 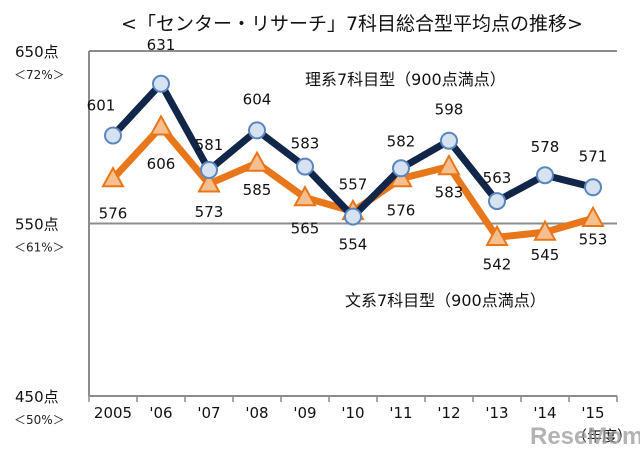 What do you see at coordinates (209, 145) in the screenshot?
I see `data-label-rikei: 581` at bounding box center [209, 145].